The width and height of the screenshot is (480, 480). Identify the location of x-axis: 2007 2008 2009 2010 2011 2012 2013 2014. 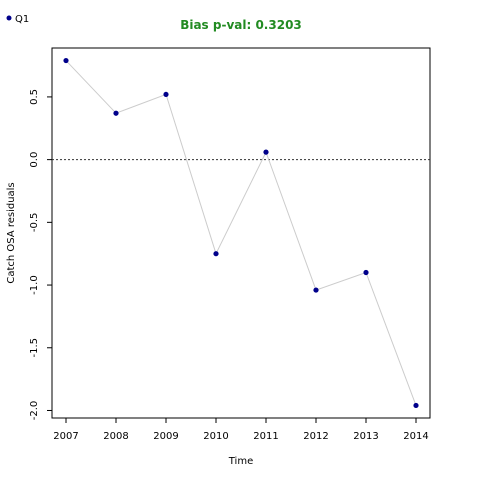
(241, 430).